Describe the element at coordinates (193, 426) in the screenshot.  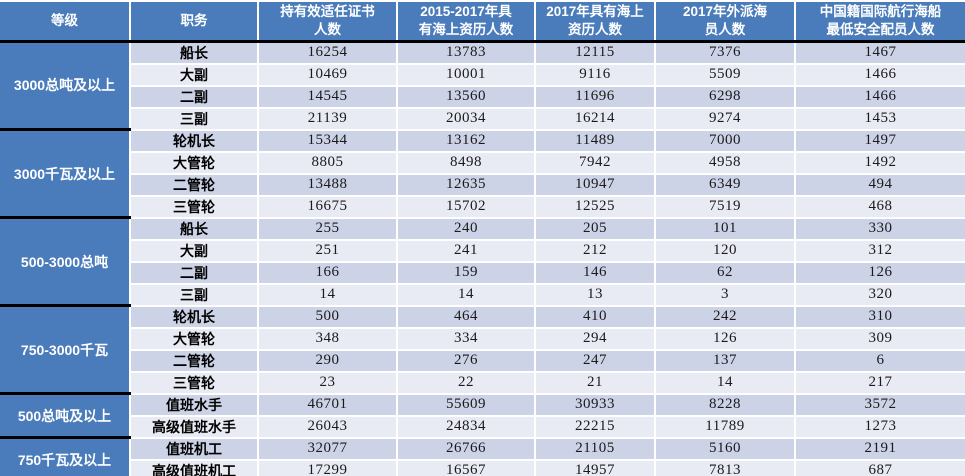
I see `position-cell: 高级值班水手` at that location.